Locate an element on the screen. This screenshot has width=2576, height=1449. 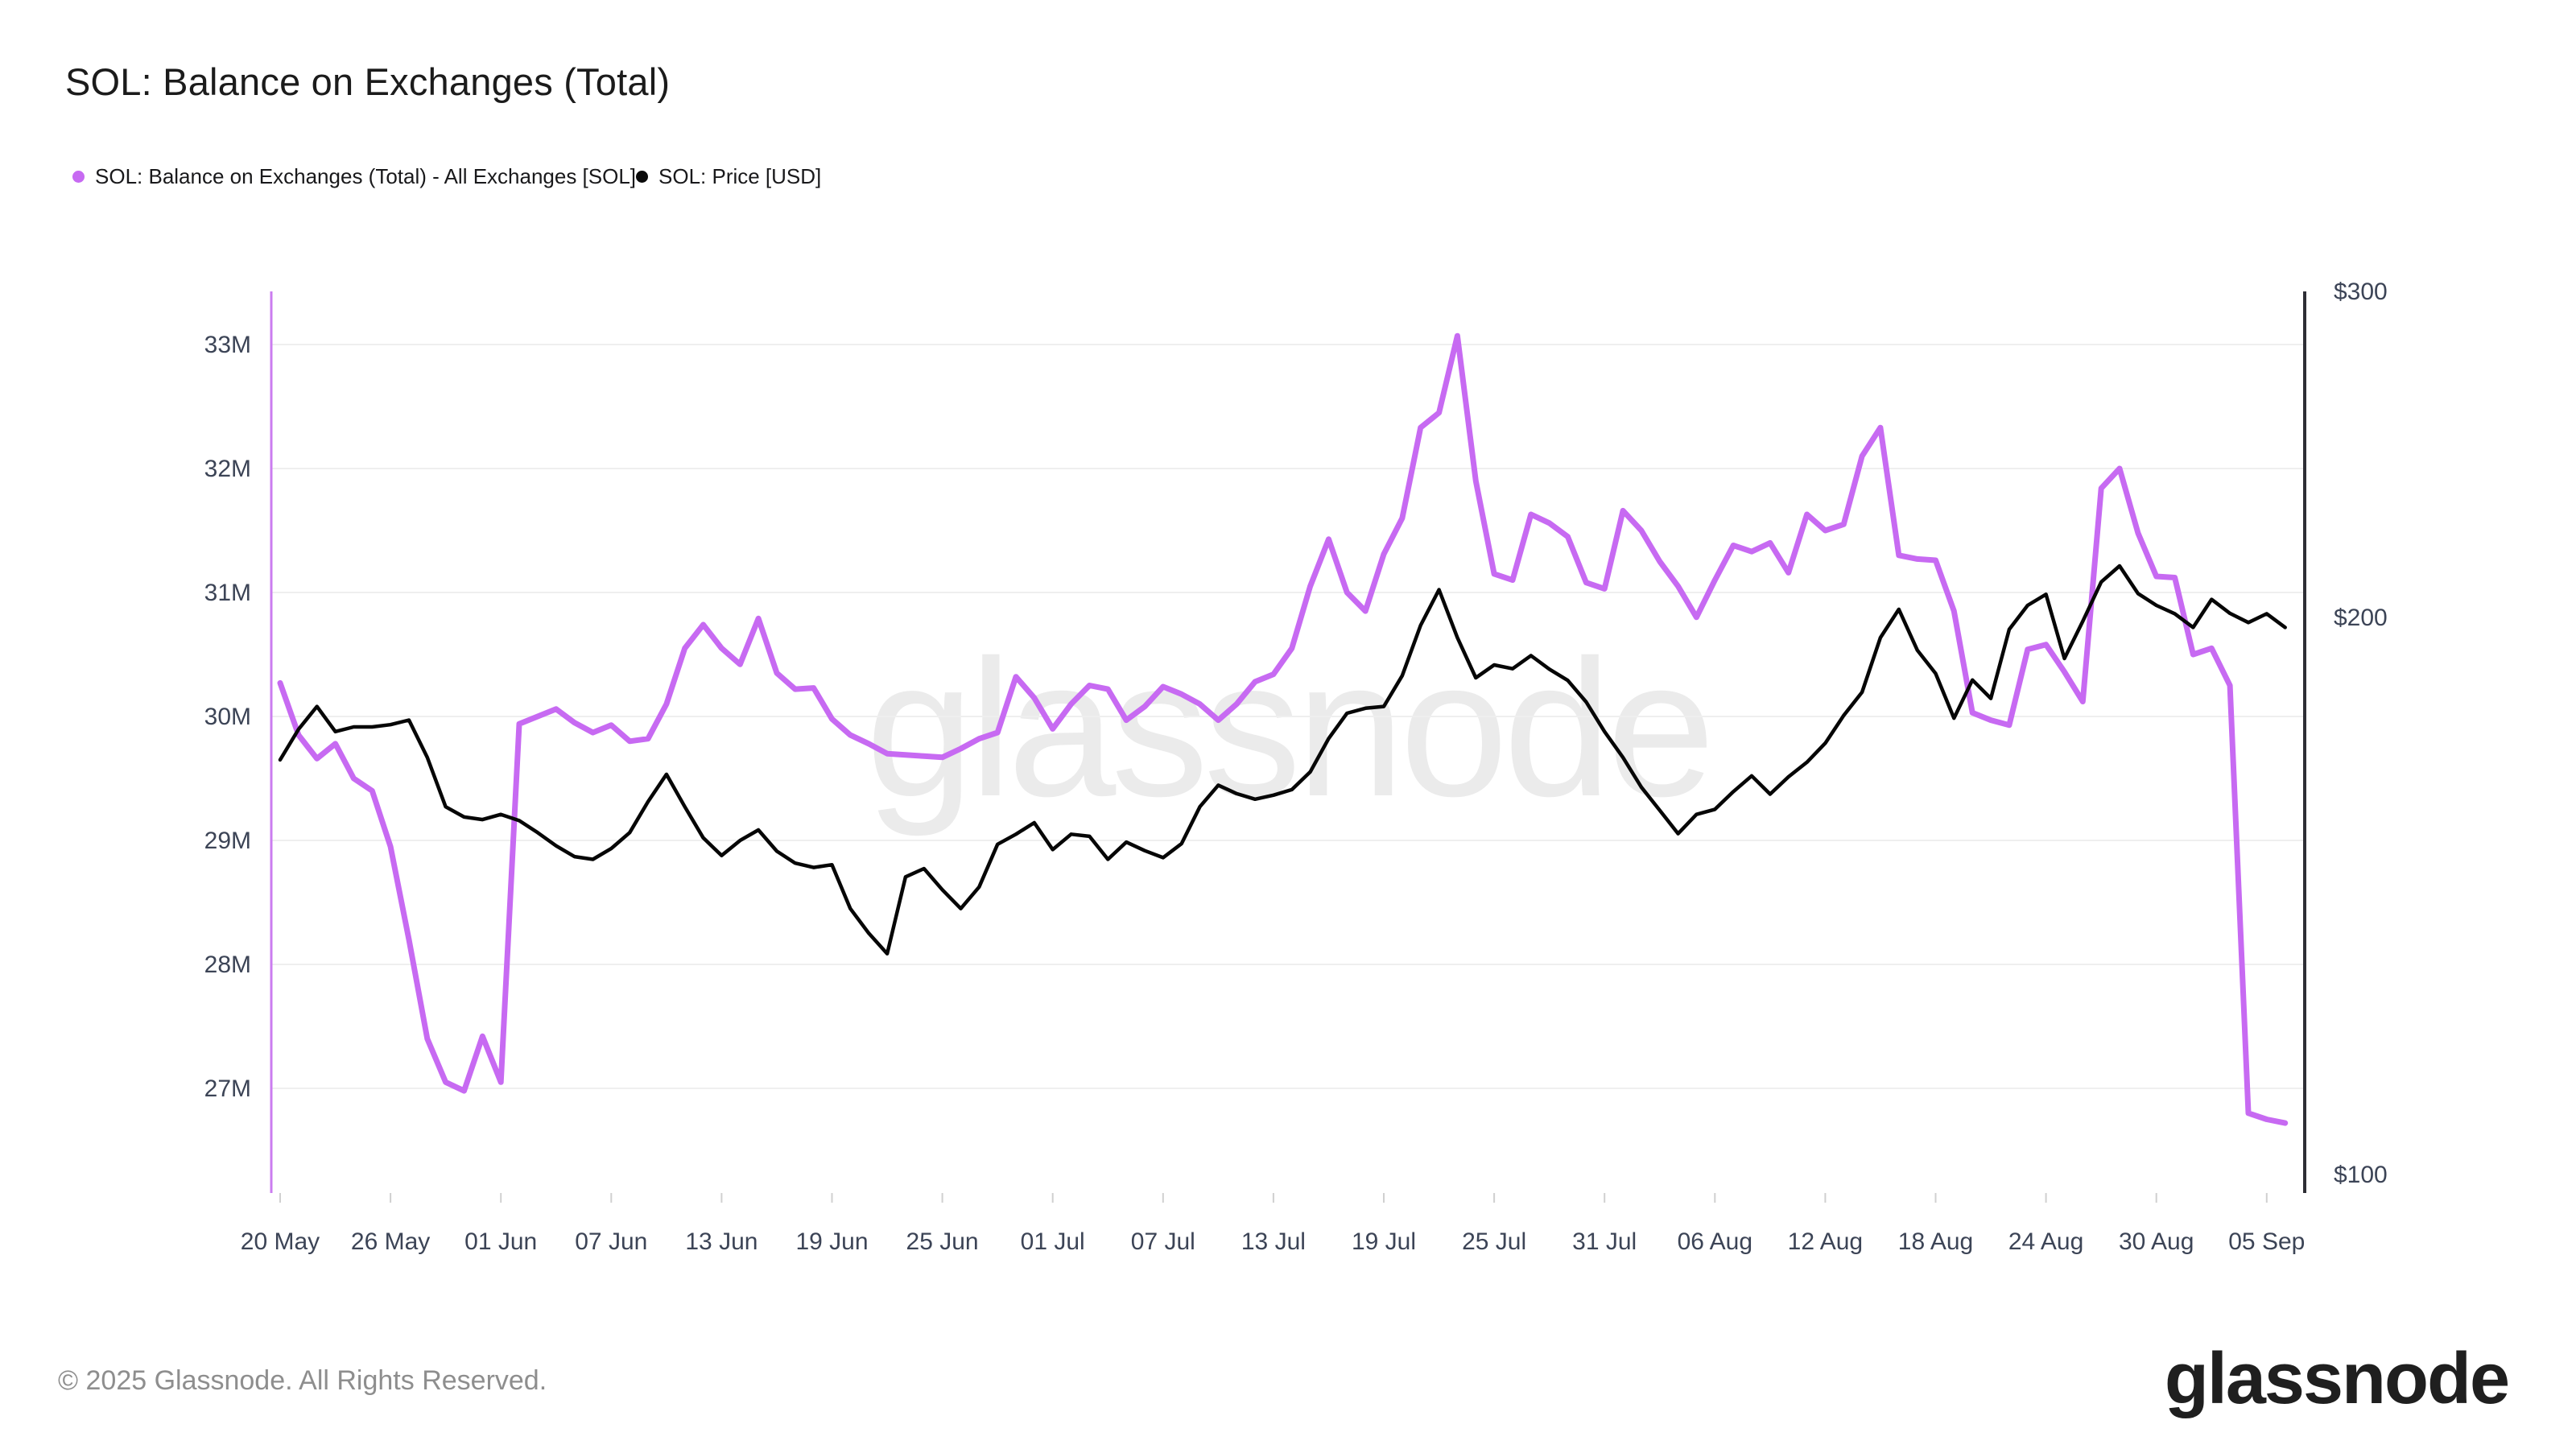
glassnode-logo: glassnode is located at coordinates (2337, 1379).